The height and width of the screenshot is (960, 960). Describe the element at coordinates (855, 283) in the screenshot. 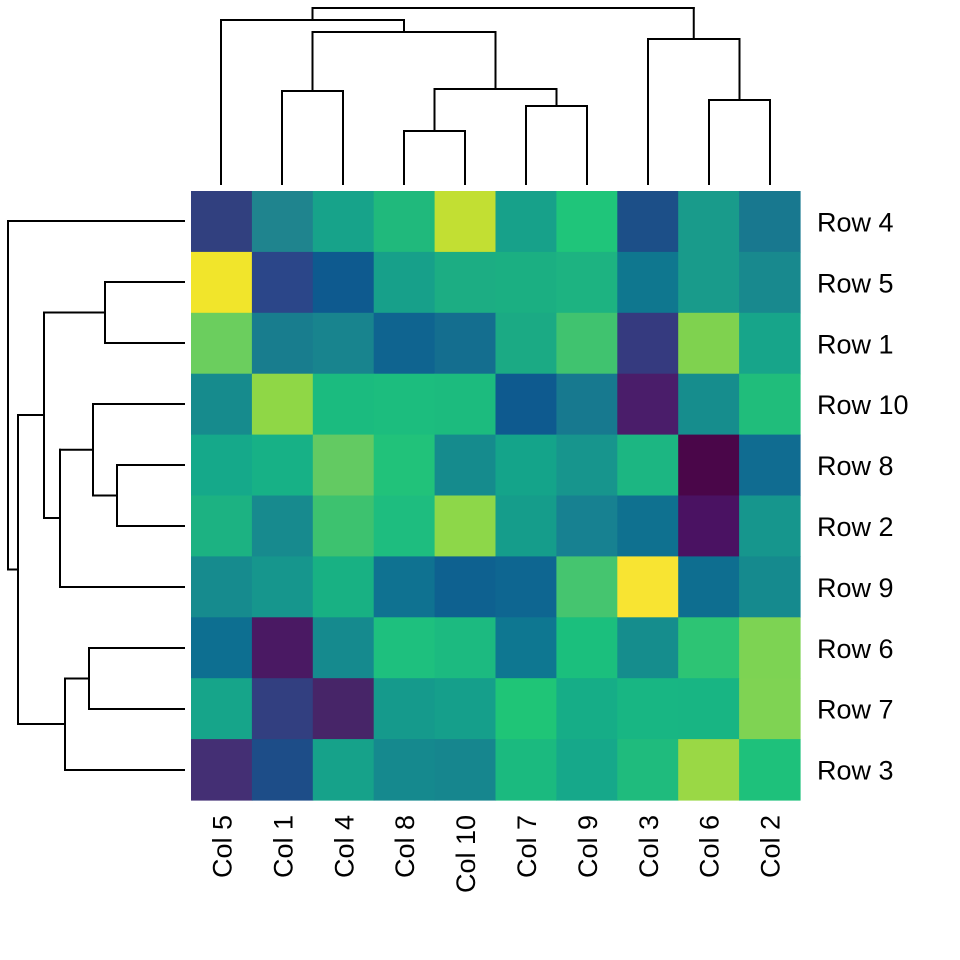

I see `row-label: Row 5` at that location.